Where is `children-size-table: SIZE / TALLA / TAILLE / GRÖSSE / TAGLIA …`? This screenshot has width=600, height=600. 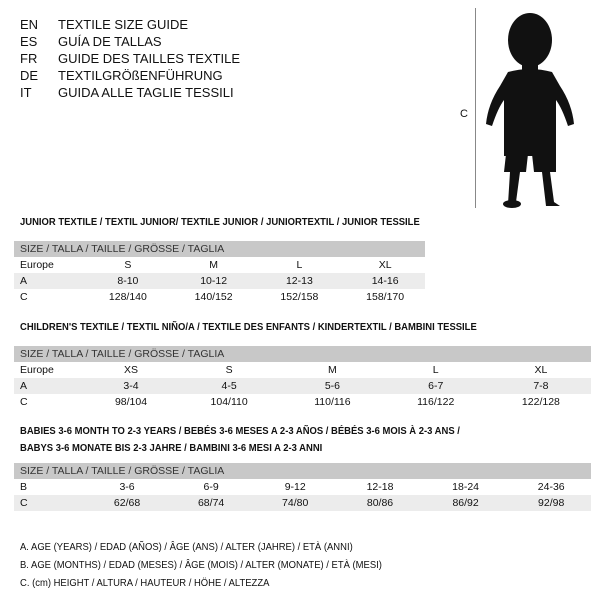
children-size-table: SIZE / TALLA / TAILLE / GRÖSSE / TAGLIA … is located at coordinates (302, 378).